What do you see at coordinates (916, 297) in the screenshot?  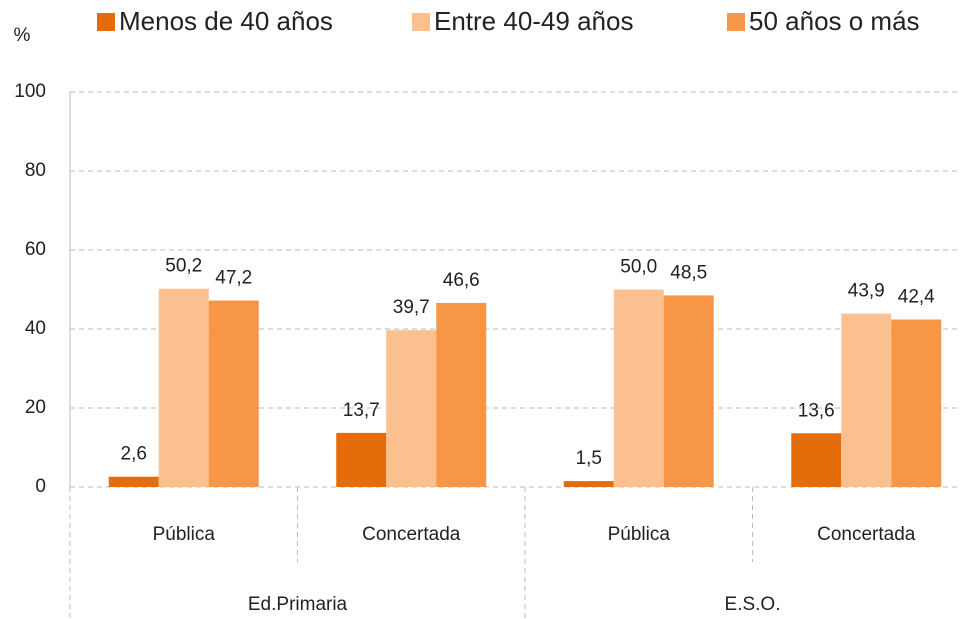 I see `value-label: 42,4` at bounding box center [916, 297].